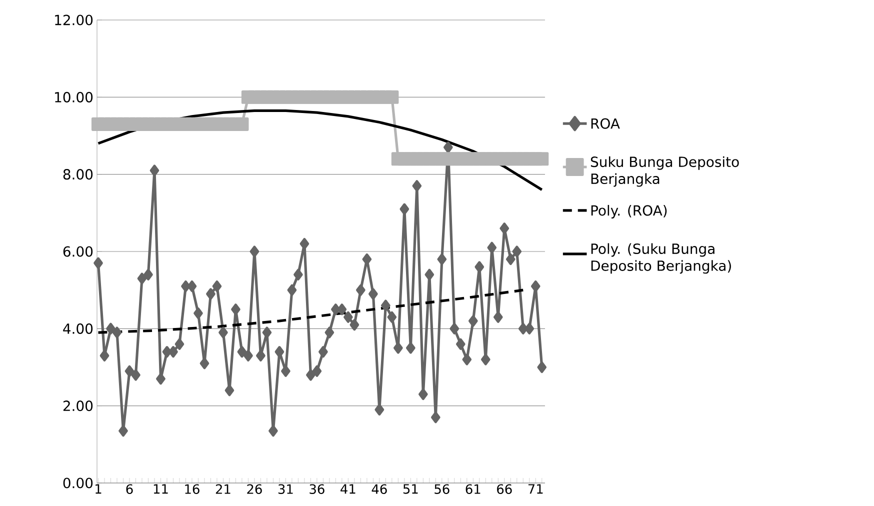 The height and width of the screenshot is (506, 874). What do you see at coordinates (535, 489) in the screenshot?
I see `x-tick-label: 71` at bounding box center [535, 489].